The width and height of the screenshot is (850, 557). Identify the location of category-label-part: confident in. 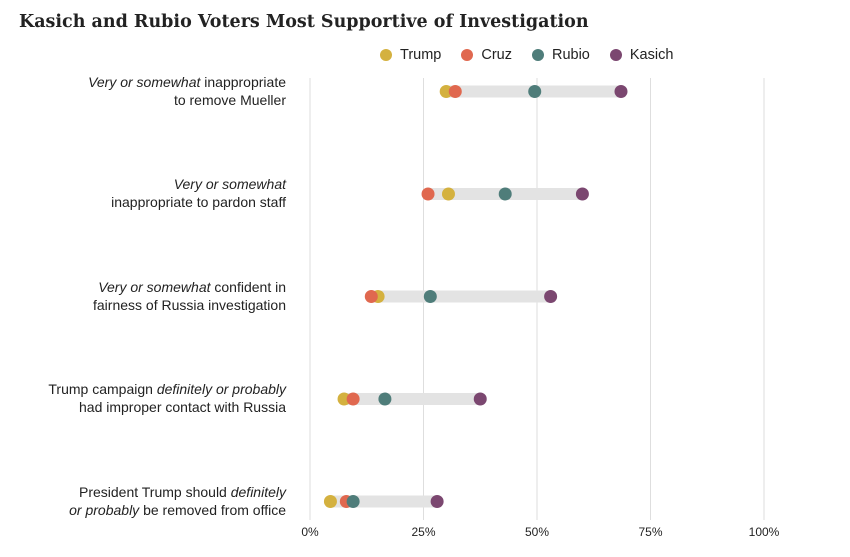
(248, 286).